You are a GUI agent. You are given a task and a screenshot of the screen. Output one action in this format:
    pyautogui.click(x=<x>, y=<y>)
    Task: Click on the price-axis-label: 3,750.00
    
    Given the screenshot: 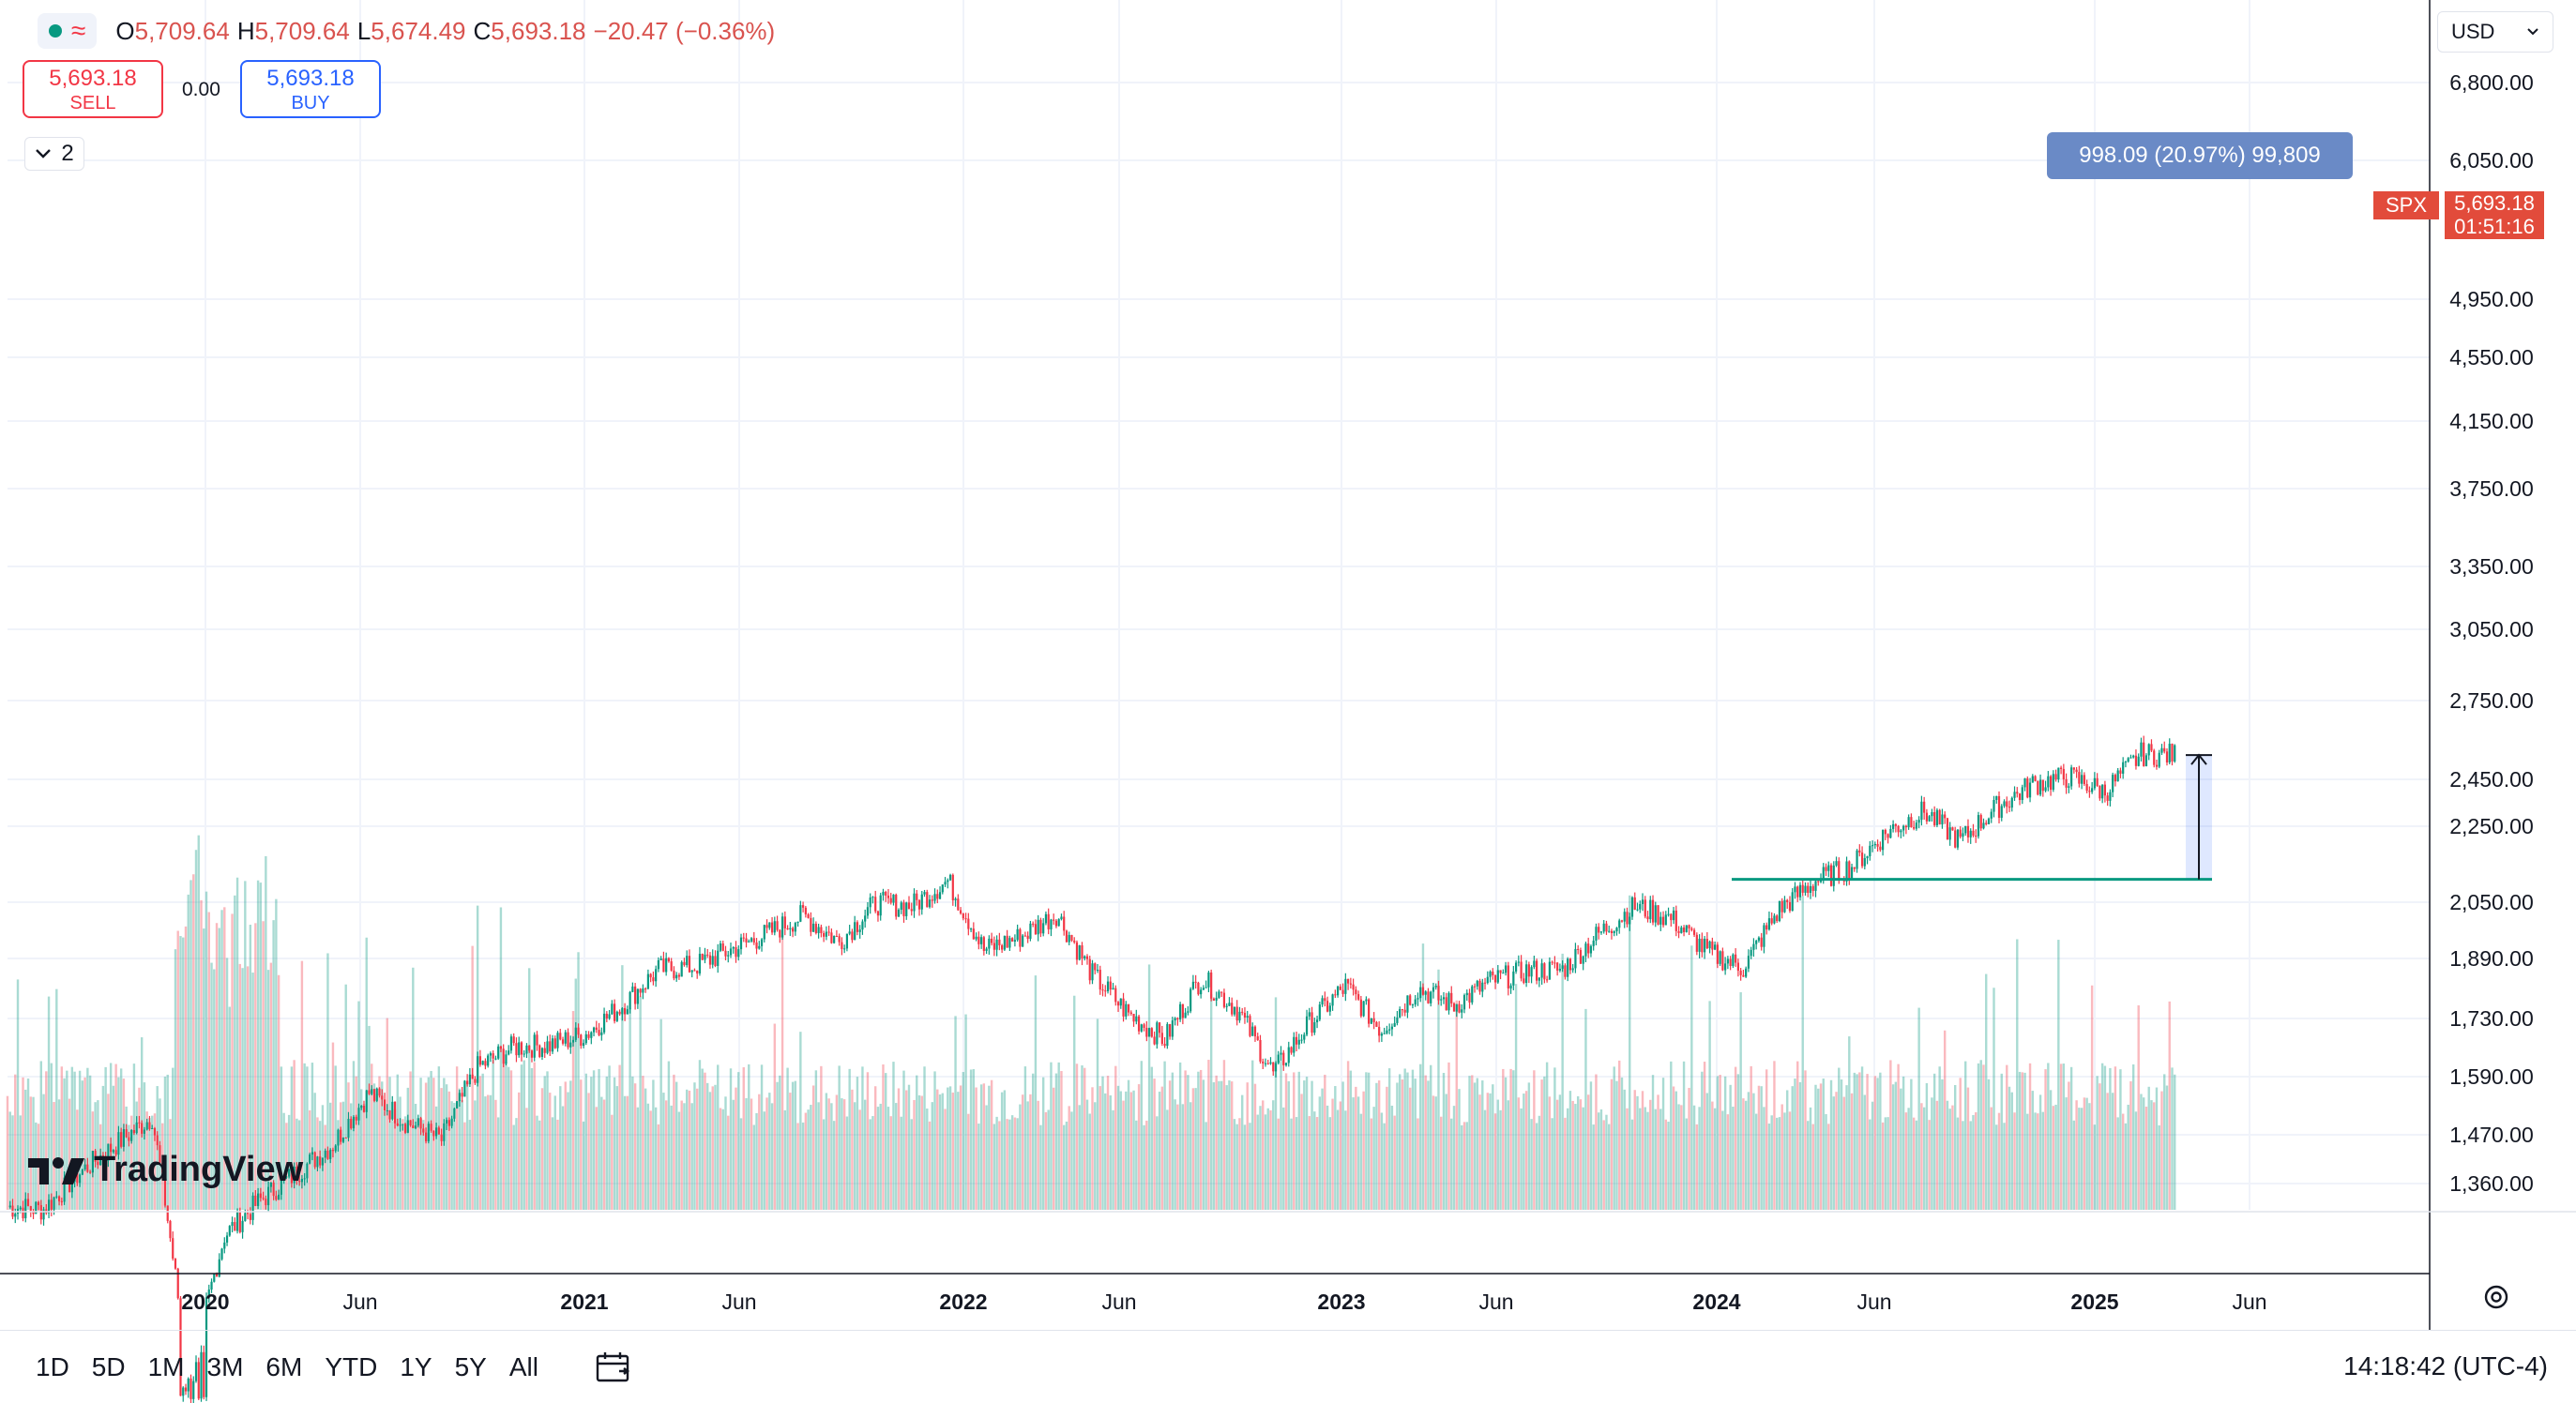 What is the action you would take?
    pyautogui.click(x=2491, y=489)
    